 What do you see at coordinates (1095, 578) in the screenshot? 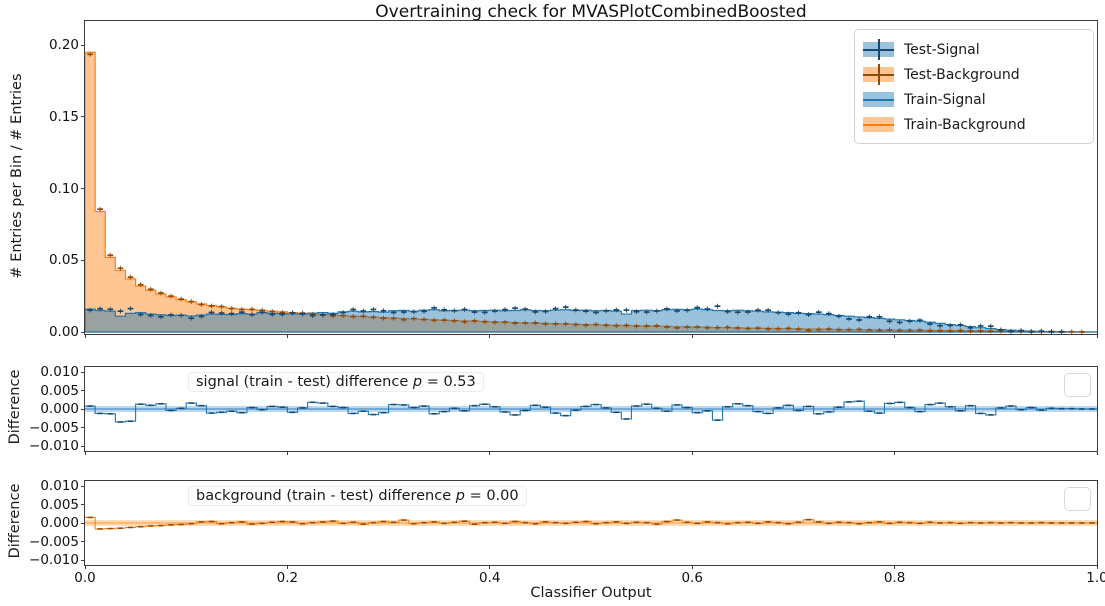
I see `x-tick-label: 1.0` at bounding box center [1095, 578].